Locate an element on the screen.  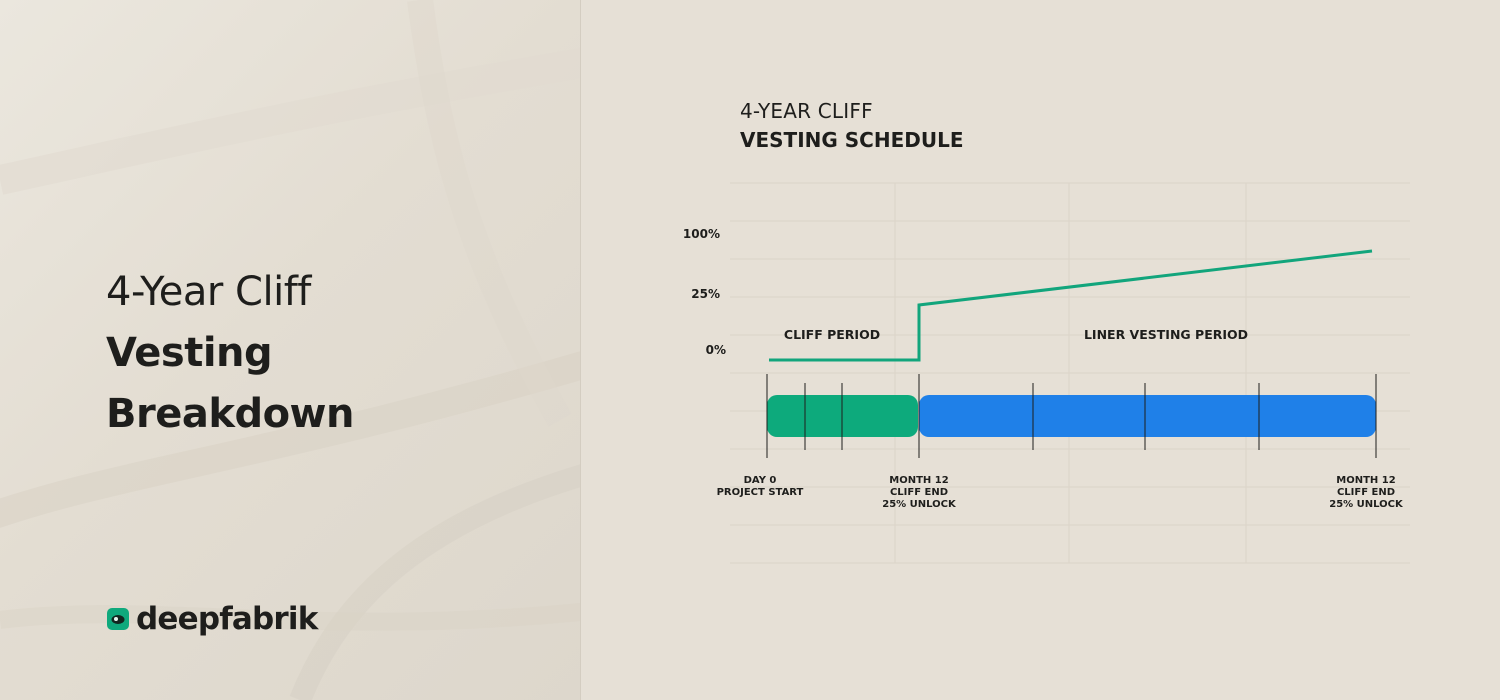
chart-title-line-1: 4-YEAR CLIFF is located at coordinates (806, 111).